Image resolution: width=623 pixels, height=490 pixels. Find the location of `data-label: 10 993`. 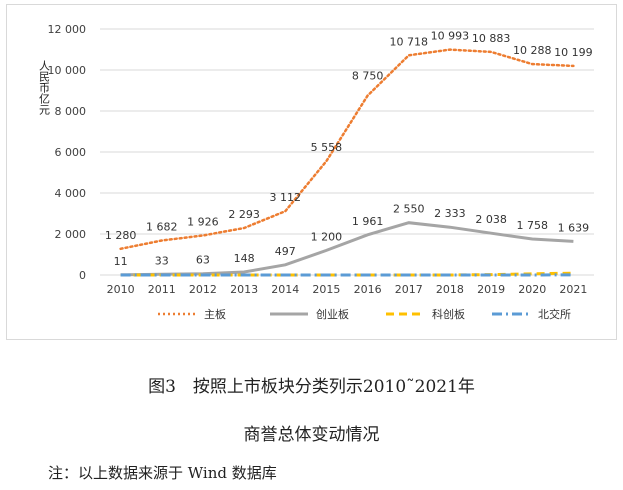

data-label: 10 993 is located at coordinates (450, 36).